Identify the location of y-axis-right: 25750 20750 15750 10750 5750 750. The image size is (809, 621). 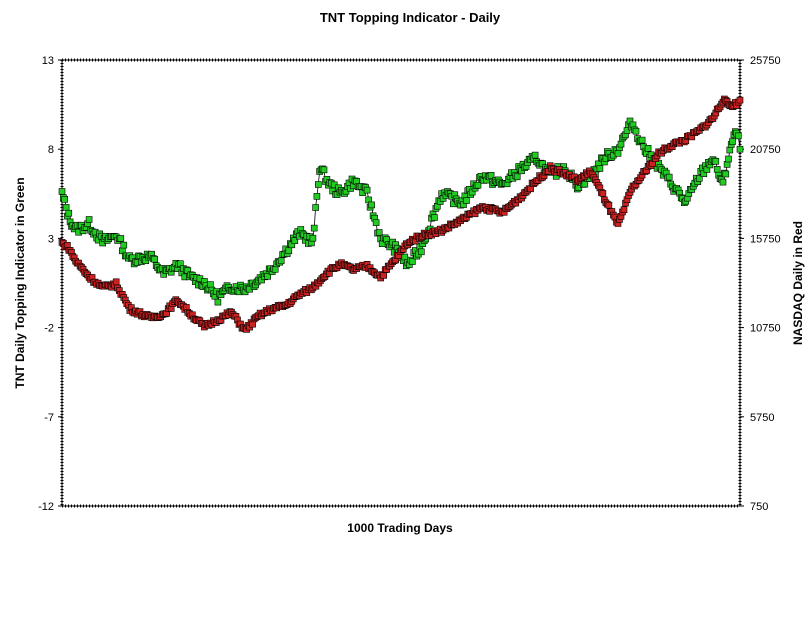
(760, 284).